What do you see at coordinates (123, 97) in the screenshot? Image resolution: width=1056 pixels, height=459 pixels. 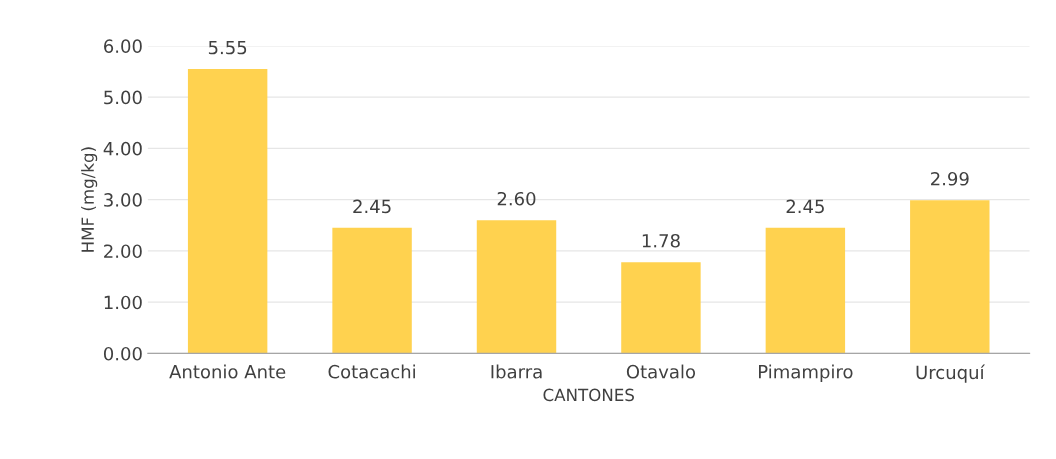 I see `y-tick-label: 5.00` at bounding box center [123, 97].